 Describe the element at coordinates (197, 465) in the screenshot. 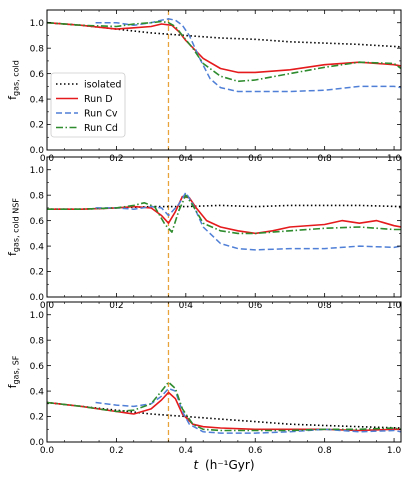

I see `x-axis-symbol: t` at that location.